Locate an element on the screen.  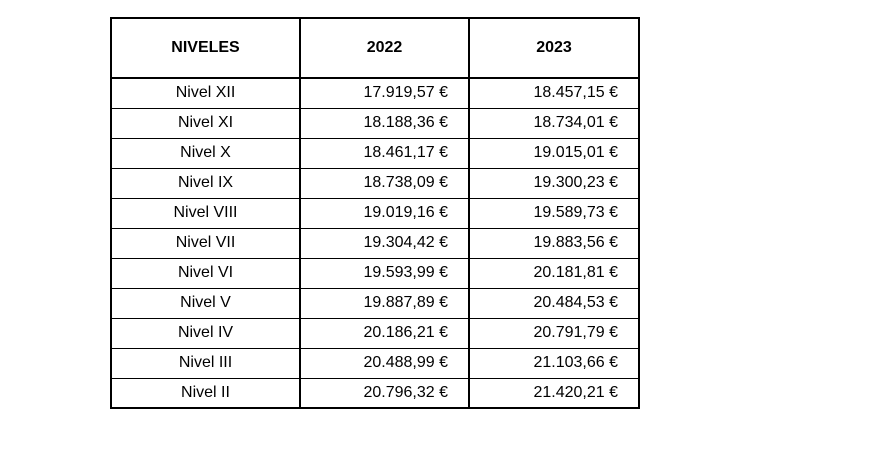
level-cell: Nivel X is located at coordinates (205, 153).